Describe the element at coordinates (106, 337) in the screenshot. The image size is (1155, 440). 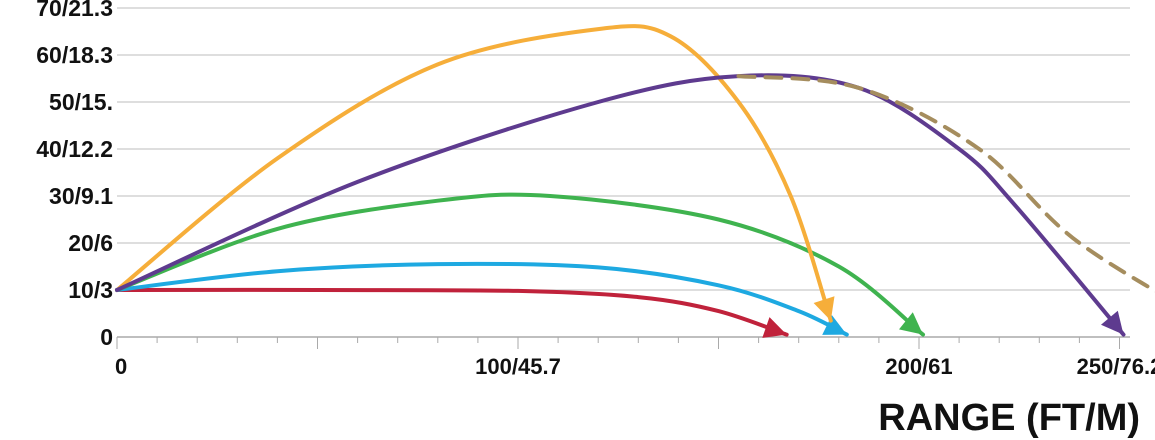
I see `y-tick-label: 0` at that location.